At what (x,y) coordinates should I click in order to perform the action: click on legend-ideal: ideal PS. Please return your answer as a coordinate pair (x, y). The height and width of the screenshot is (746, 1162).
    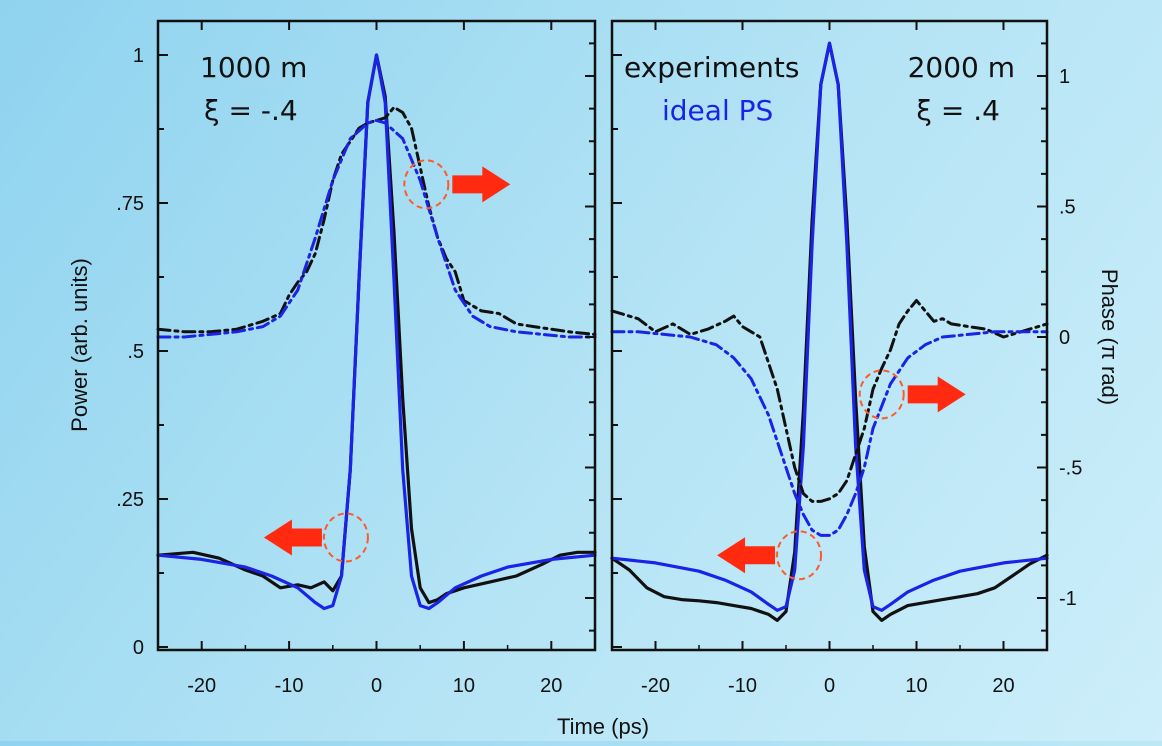
    Looking at the image, I should click on (717, 110).